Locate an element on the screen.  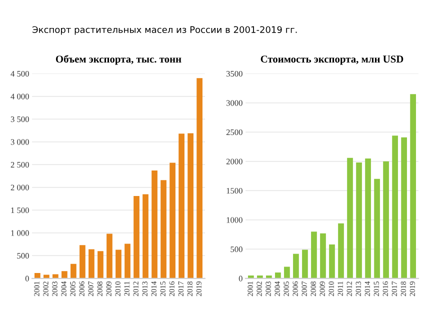
y-tick-label: 4 500 is located at coordinates (19, 73).